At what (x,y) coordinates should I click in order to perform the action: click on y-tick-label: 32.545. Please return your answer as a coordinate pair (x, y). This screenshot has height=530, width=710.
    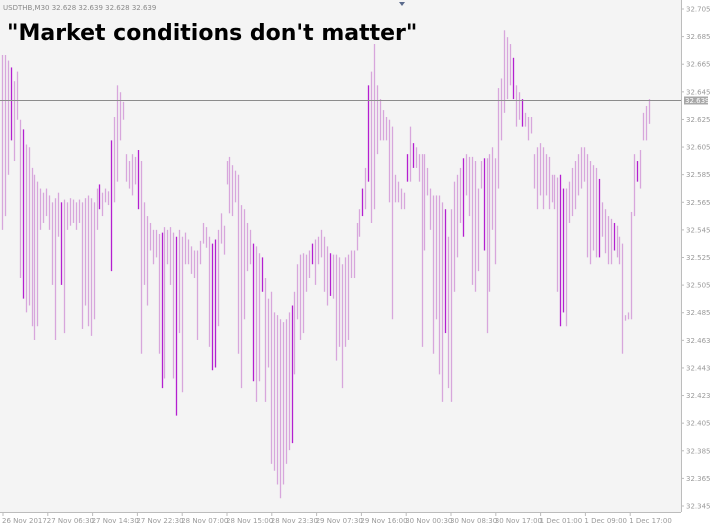
    Looking at the image, I should click on (698, 230).